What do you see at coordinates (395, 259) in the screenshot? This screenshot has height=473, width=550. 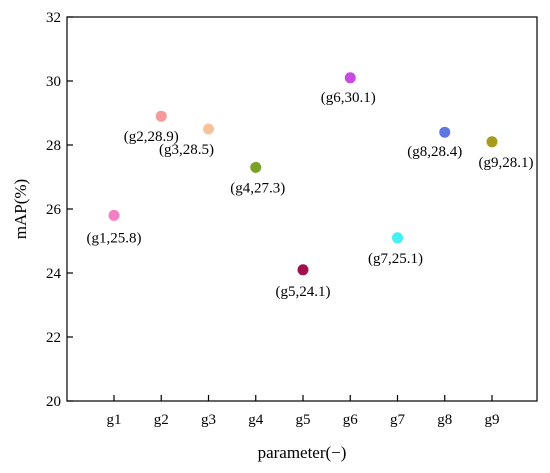 I see `point-label-g7: (g7,25.1)` at bounding box center [395, 259].